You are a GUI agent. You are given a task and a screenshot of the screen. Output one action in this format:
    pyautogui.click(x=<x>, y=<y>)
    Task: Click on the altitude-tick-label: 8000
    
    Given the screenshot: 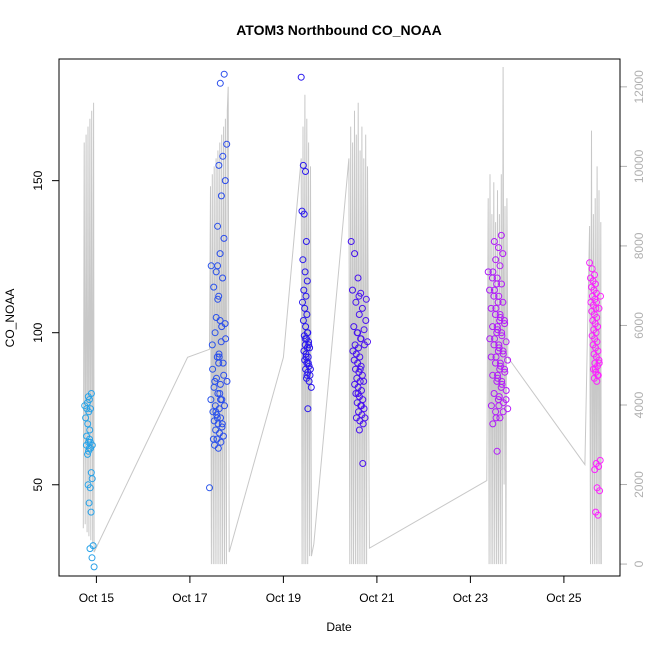 What is the action you would take?
    pyautogui.click(x=639, y=245)
    